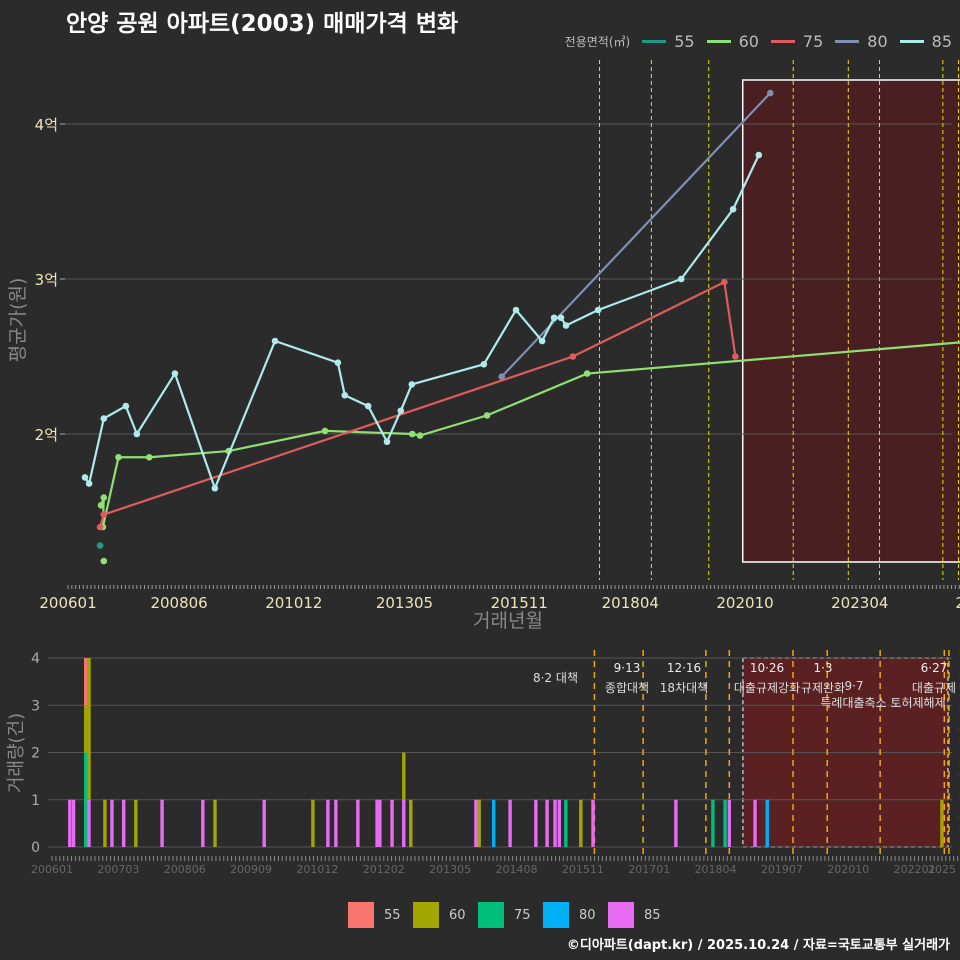 The width and height of the screenshot is (960, 960). I want to click on y-tick-label: 1, so click(35, 801).